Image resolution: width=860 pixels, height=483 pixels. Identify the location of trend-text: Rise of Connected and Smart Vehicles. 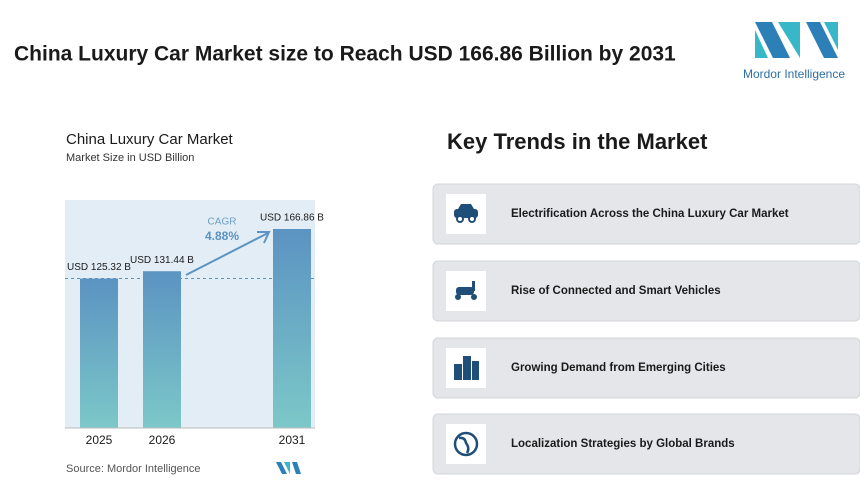
(616, 291).